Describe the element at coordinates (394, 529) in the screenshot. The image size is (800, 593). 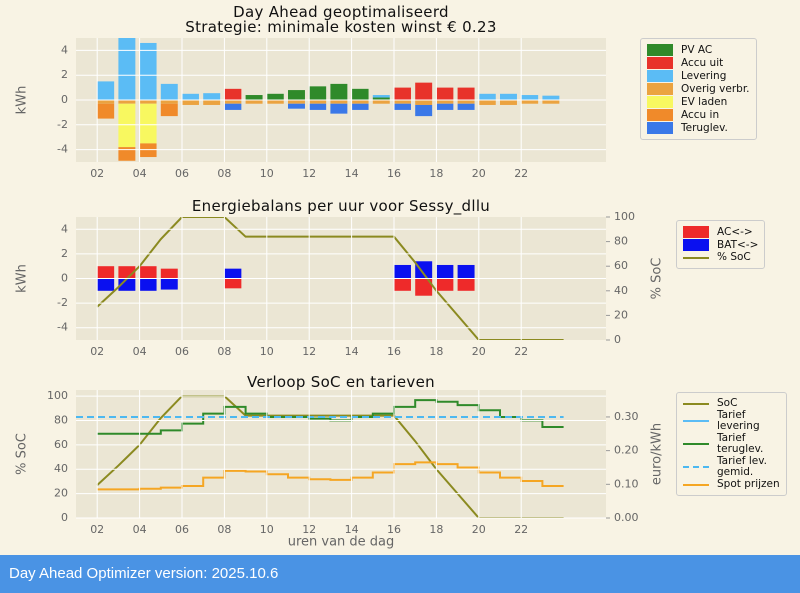
I see `x-tick-label: 16` at that location.